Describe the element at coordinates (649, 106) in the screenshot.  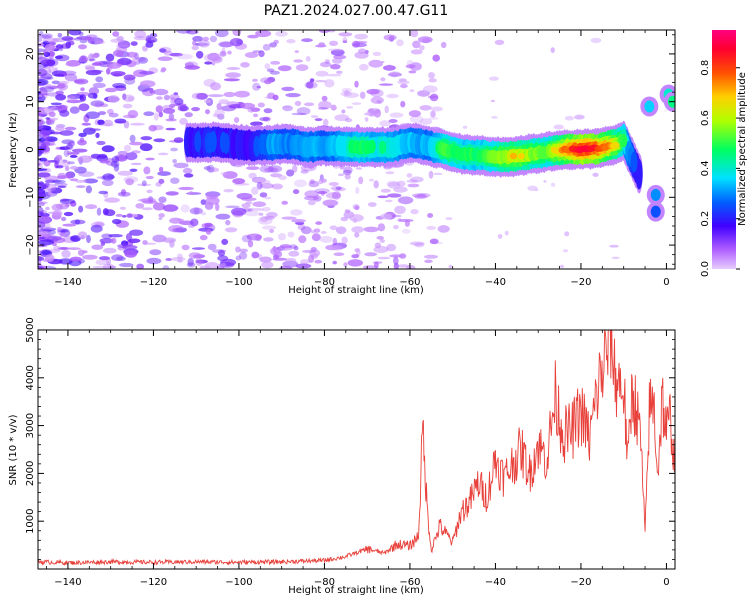
I see `late-feature-core` at that location.